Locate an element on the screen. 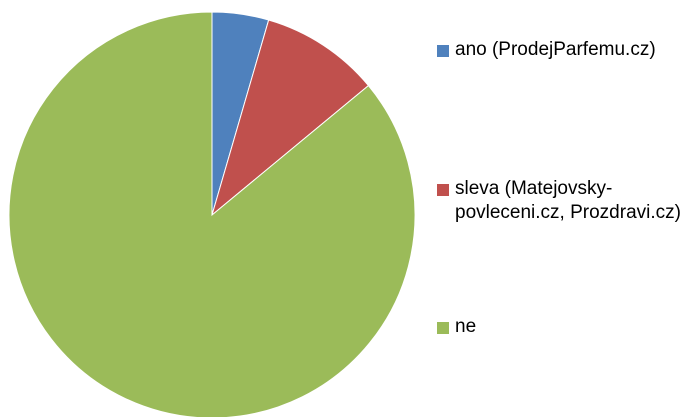 The width and height of the screenshot is (688, 417). legend-item: ano (ProdejParfemu.cz) is located at coordinates (561, 50).